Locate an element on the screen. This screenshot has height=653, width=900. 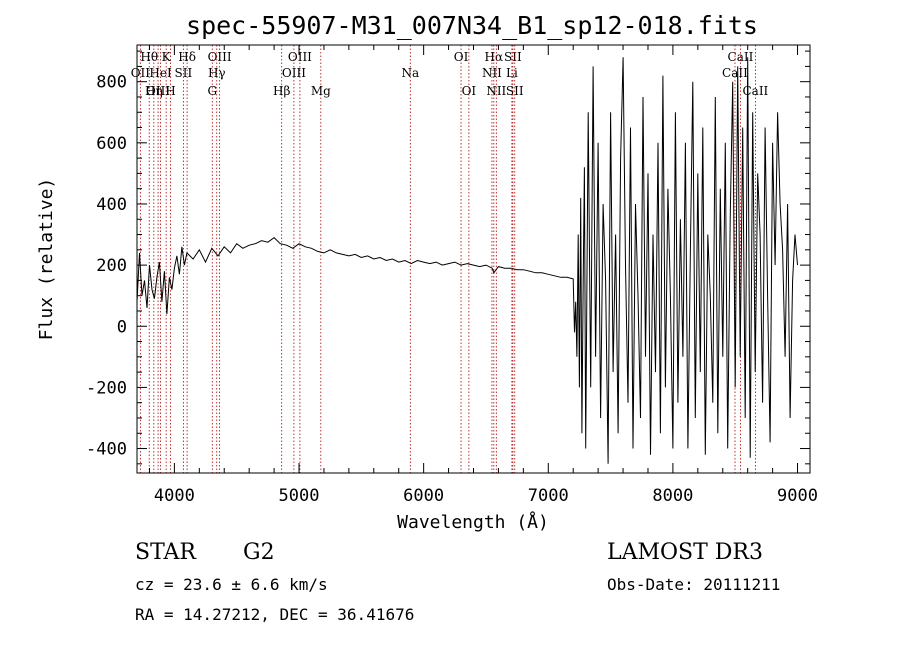
redshift-cz: cz = 23.6 ± 6.6 km/s is located at coordinates (231, 584).